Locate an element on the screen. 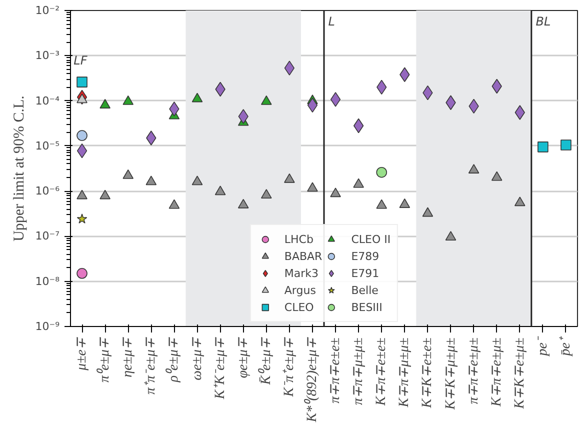  legend-label: Belle is located at coordinates (364, 290).